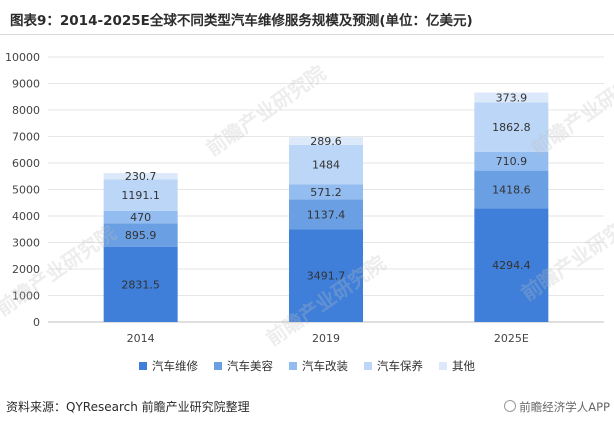 This screenshot has height=428, width=614. I want to click on y-tick-label: 2000, so click(26, 269).